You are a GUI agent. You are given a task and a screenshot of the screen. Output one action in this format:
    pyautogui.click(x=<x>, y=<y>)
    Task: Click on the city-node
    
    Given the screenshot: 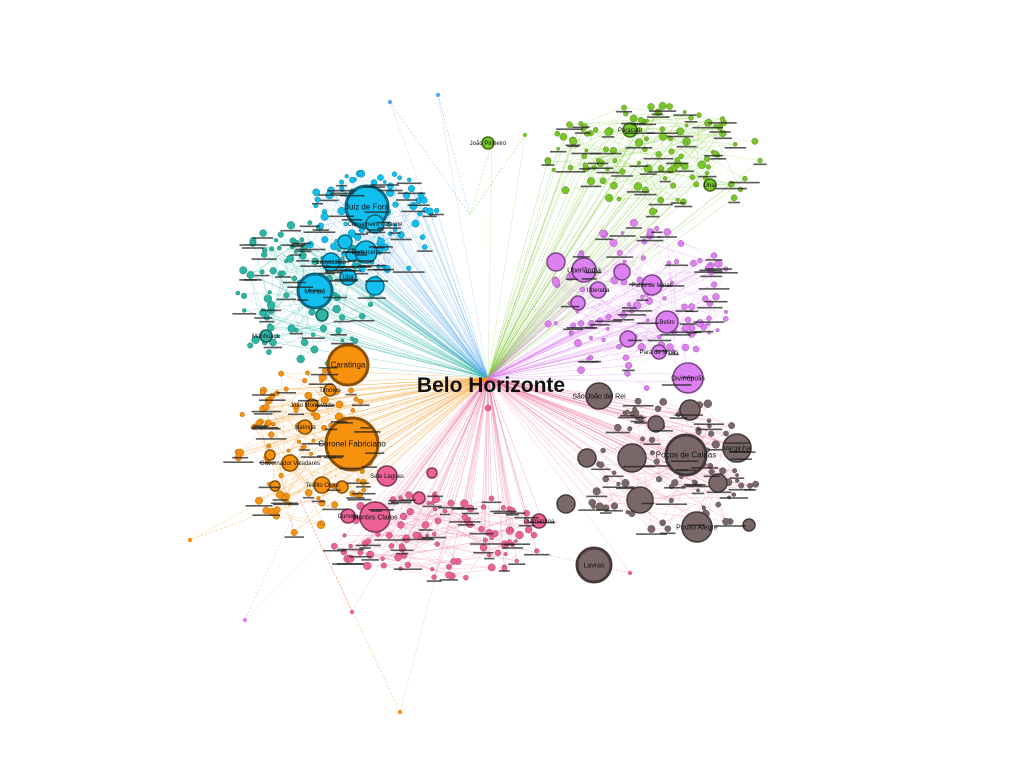 What is the action you would take?
    pyautogui.click(x=290, y=463)
    